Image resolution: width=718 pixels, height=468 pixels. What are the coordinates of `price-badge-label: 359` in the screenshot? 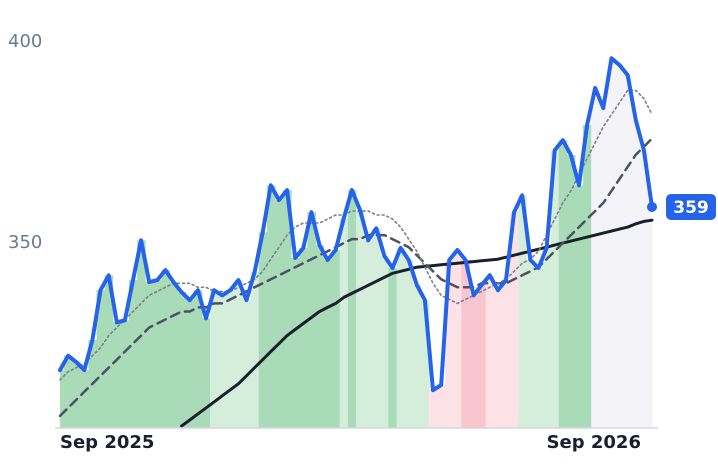 It's located at (691, 208).